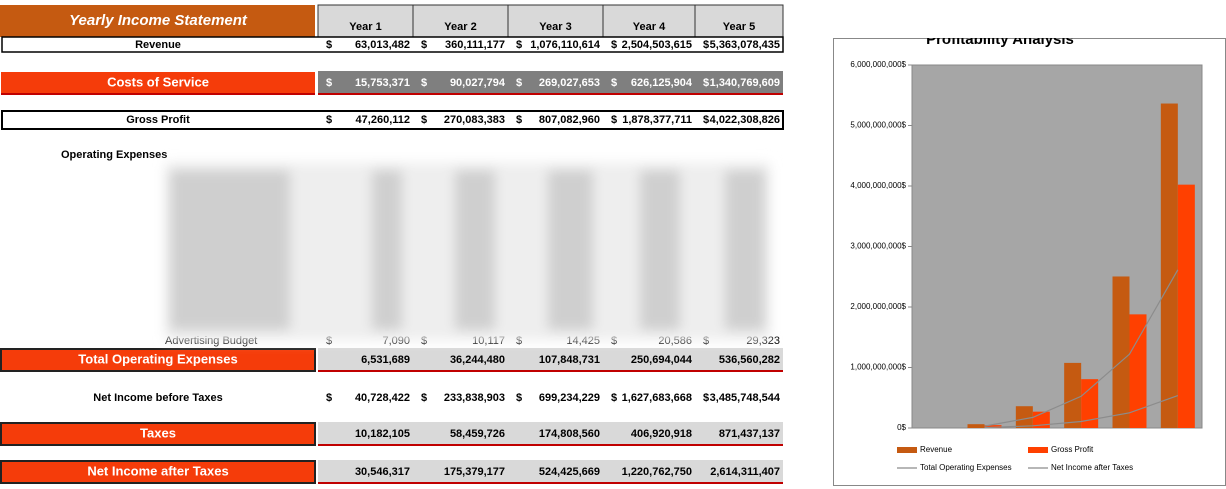  I want to click on cell-value: 36,244,480, so click(477, 360).